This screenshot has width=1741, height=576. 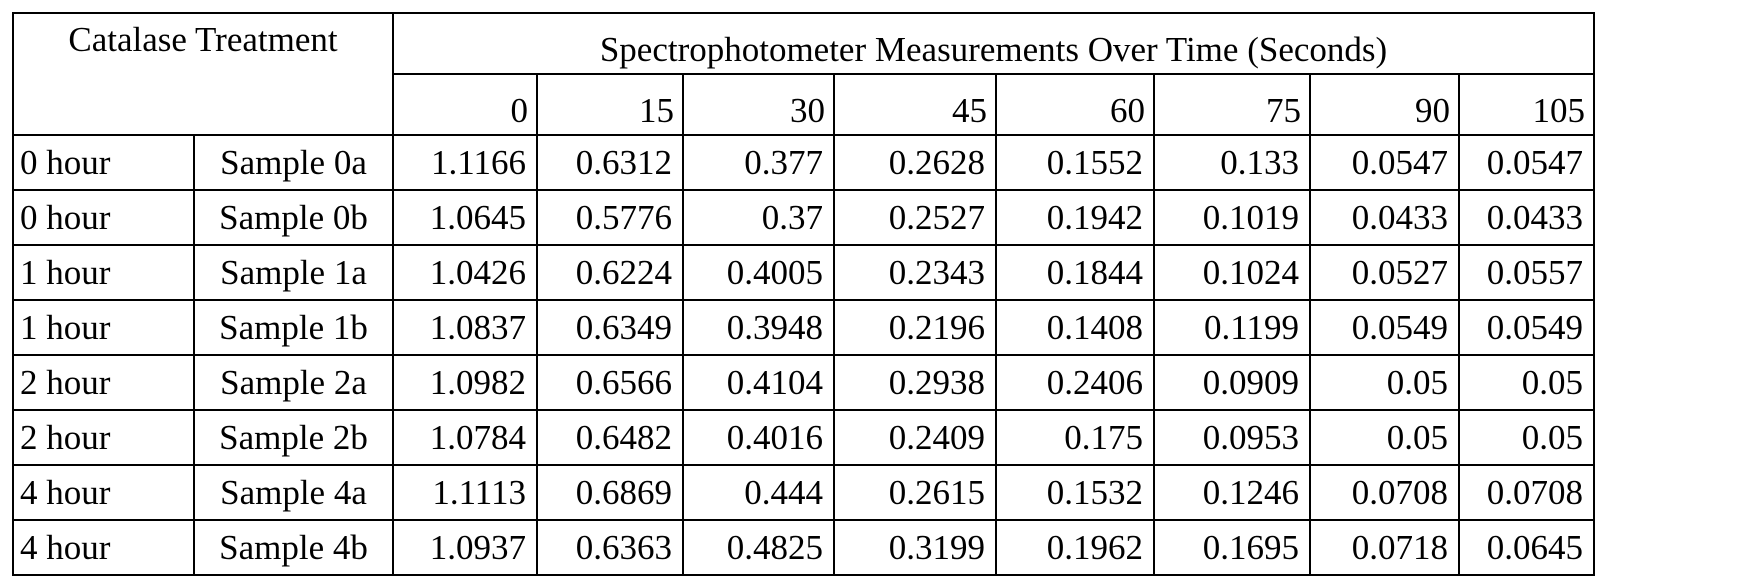 I want to click on value-cell: 0.1532, so click(x=1075, y=492).